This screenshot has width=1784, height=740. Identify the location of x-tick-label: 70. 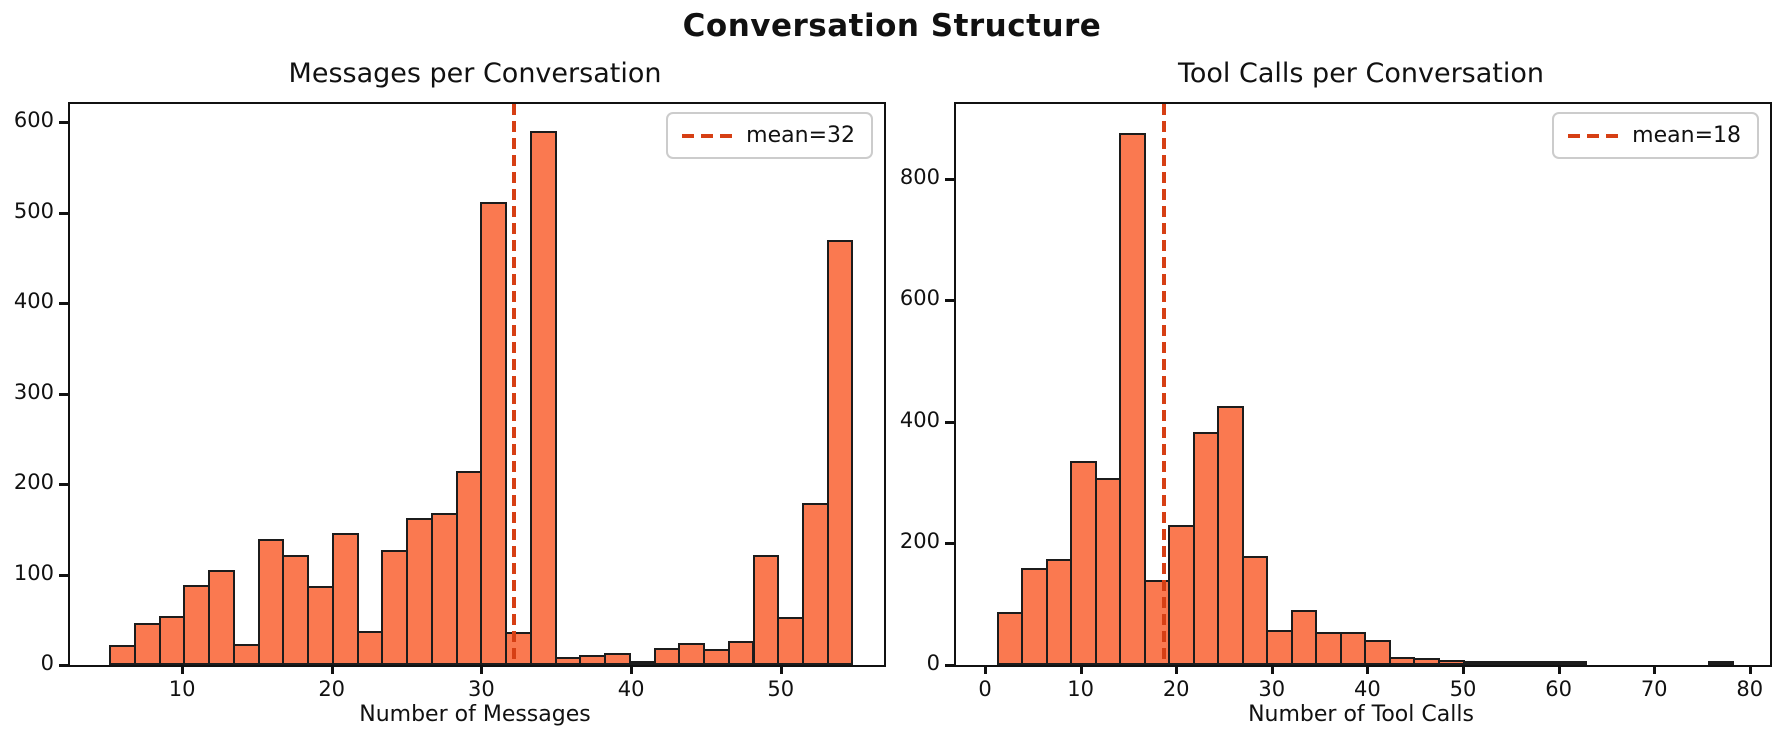
(1654, 689).